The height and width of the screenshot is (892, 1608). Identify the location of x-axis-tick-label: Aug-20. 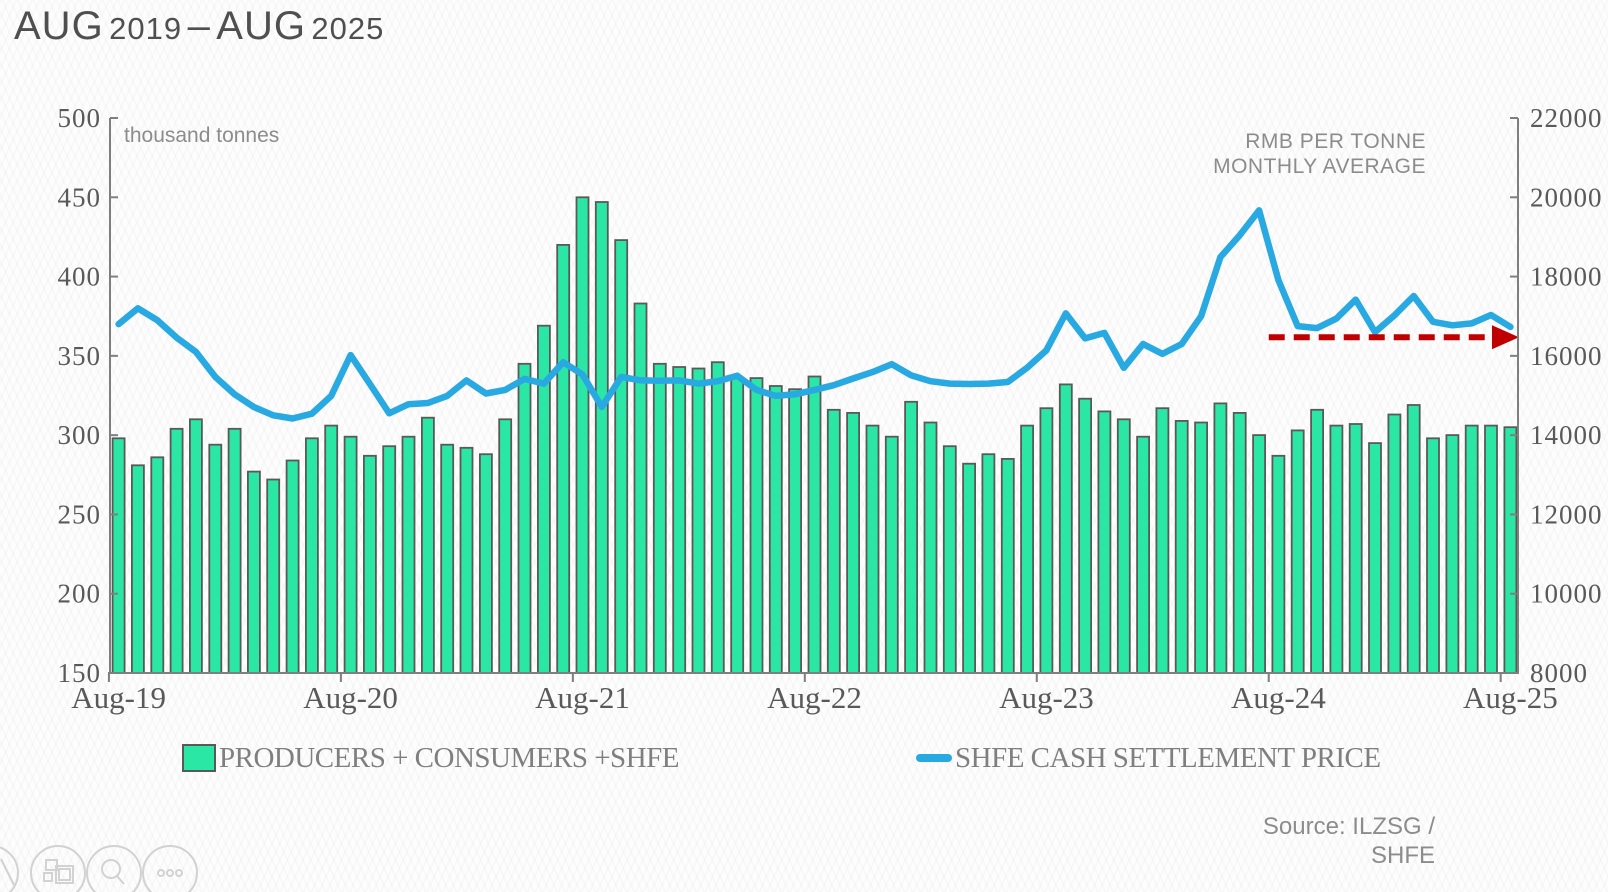
(350, 697).